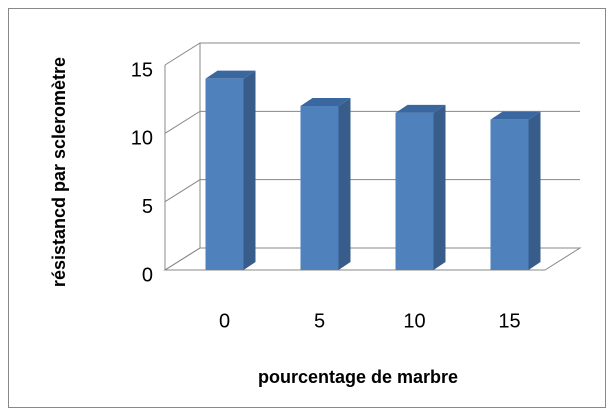 This screenshot has height=416, width=614. What do you see at coordinates (142, 139) in the screenshot?
I see `y-tick-label: 10` at bounding box center [142, 139].